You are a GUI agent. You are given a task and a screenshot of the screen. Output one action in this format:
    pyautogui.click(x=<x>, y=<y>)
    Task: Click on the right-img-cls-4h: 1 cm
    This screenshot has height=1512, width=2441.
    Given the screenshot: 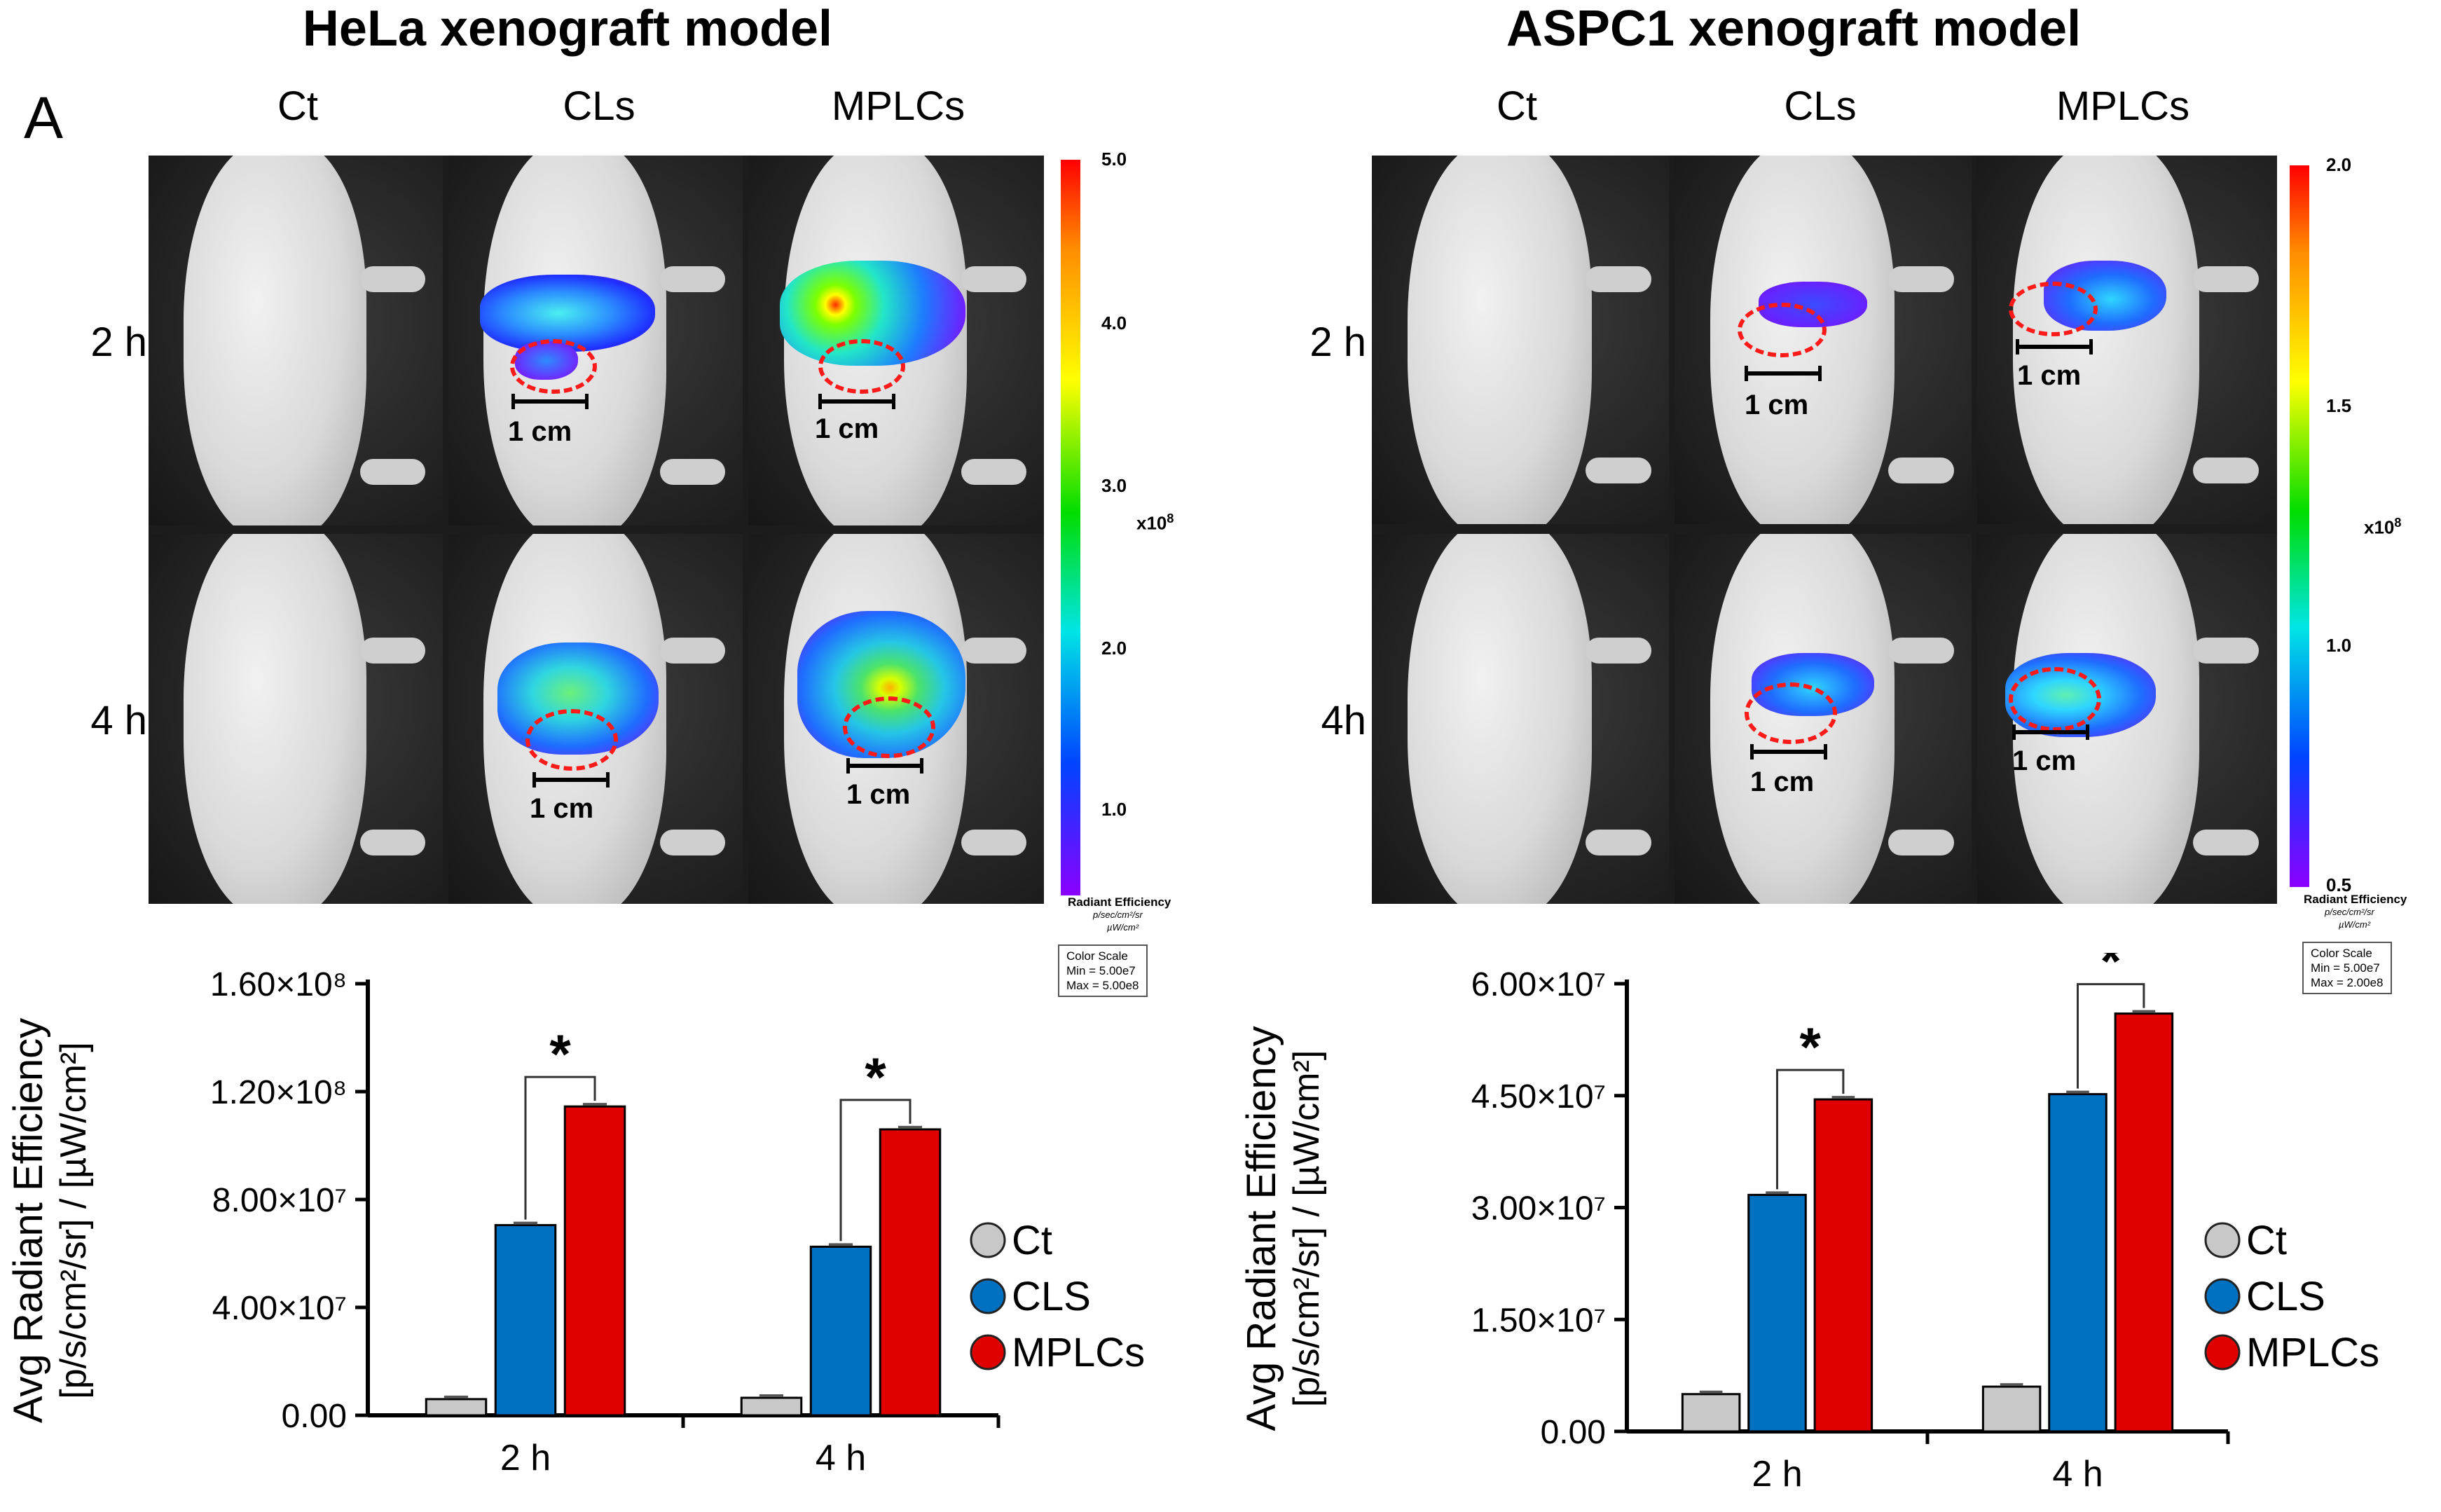 What is the action you would take?
    pyautogui.click(x=1823, y=719)
    